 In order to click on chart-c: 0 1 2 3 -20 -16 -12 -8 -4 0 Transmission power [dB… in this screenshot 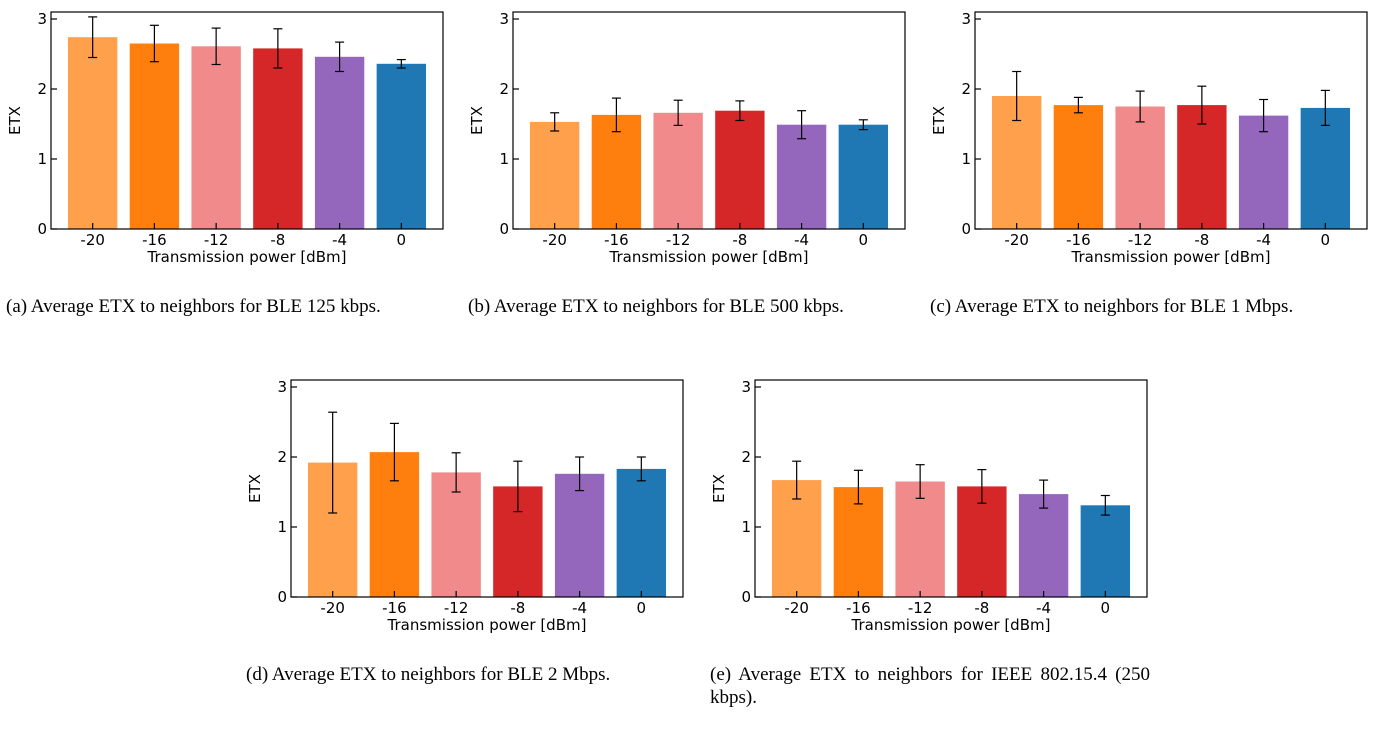, I will do `click(1149, 138)`.